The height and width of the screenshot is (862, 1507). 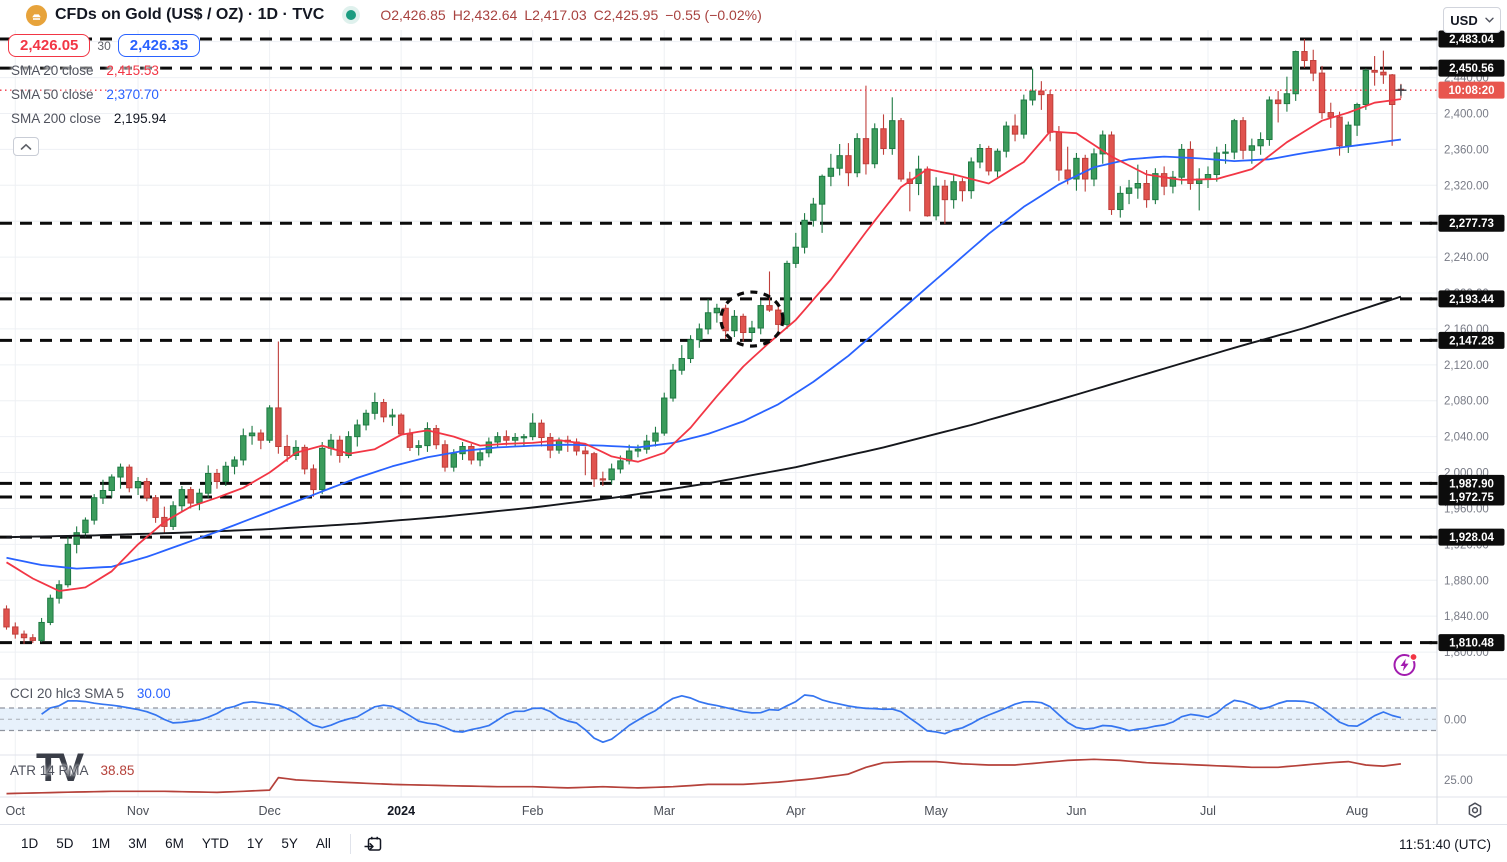 I want to click on price-axis-label: 2,400.00, so click(x=1466, y=114).